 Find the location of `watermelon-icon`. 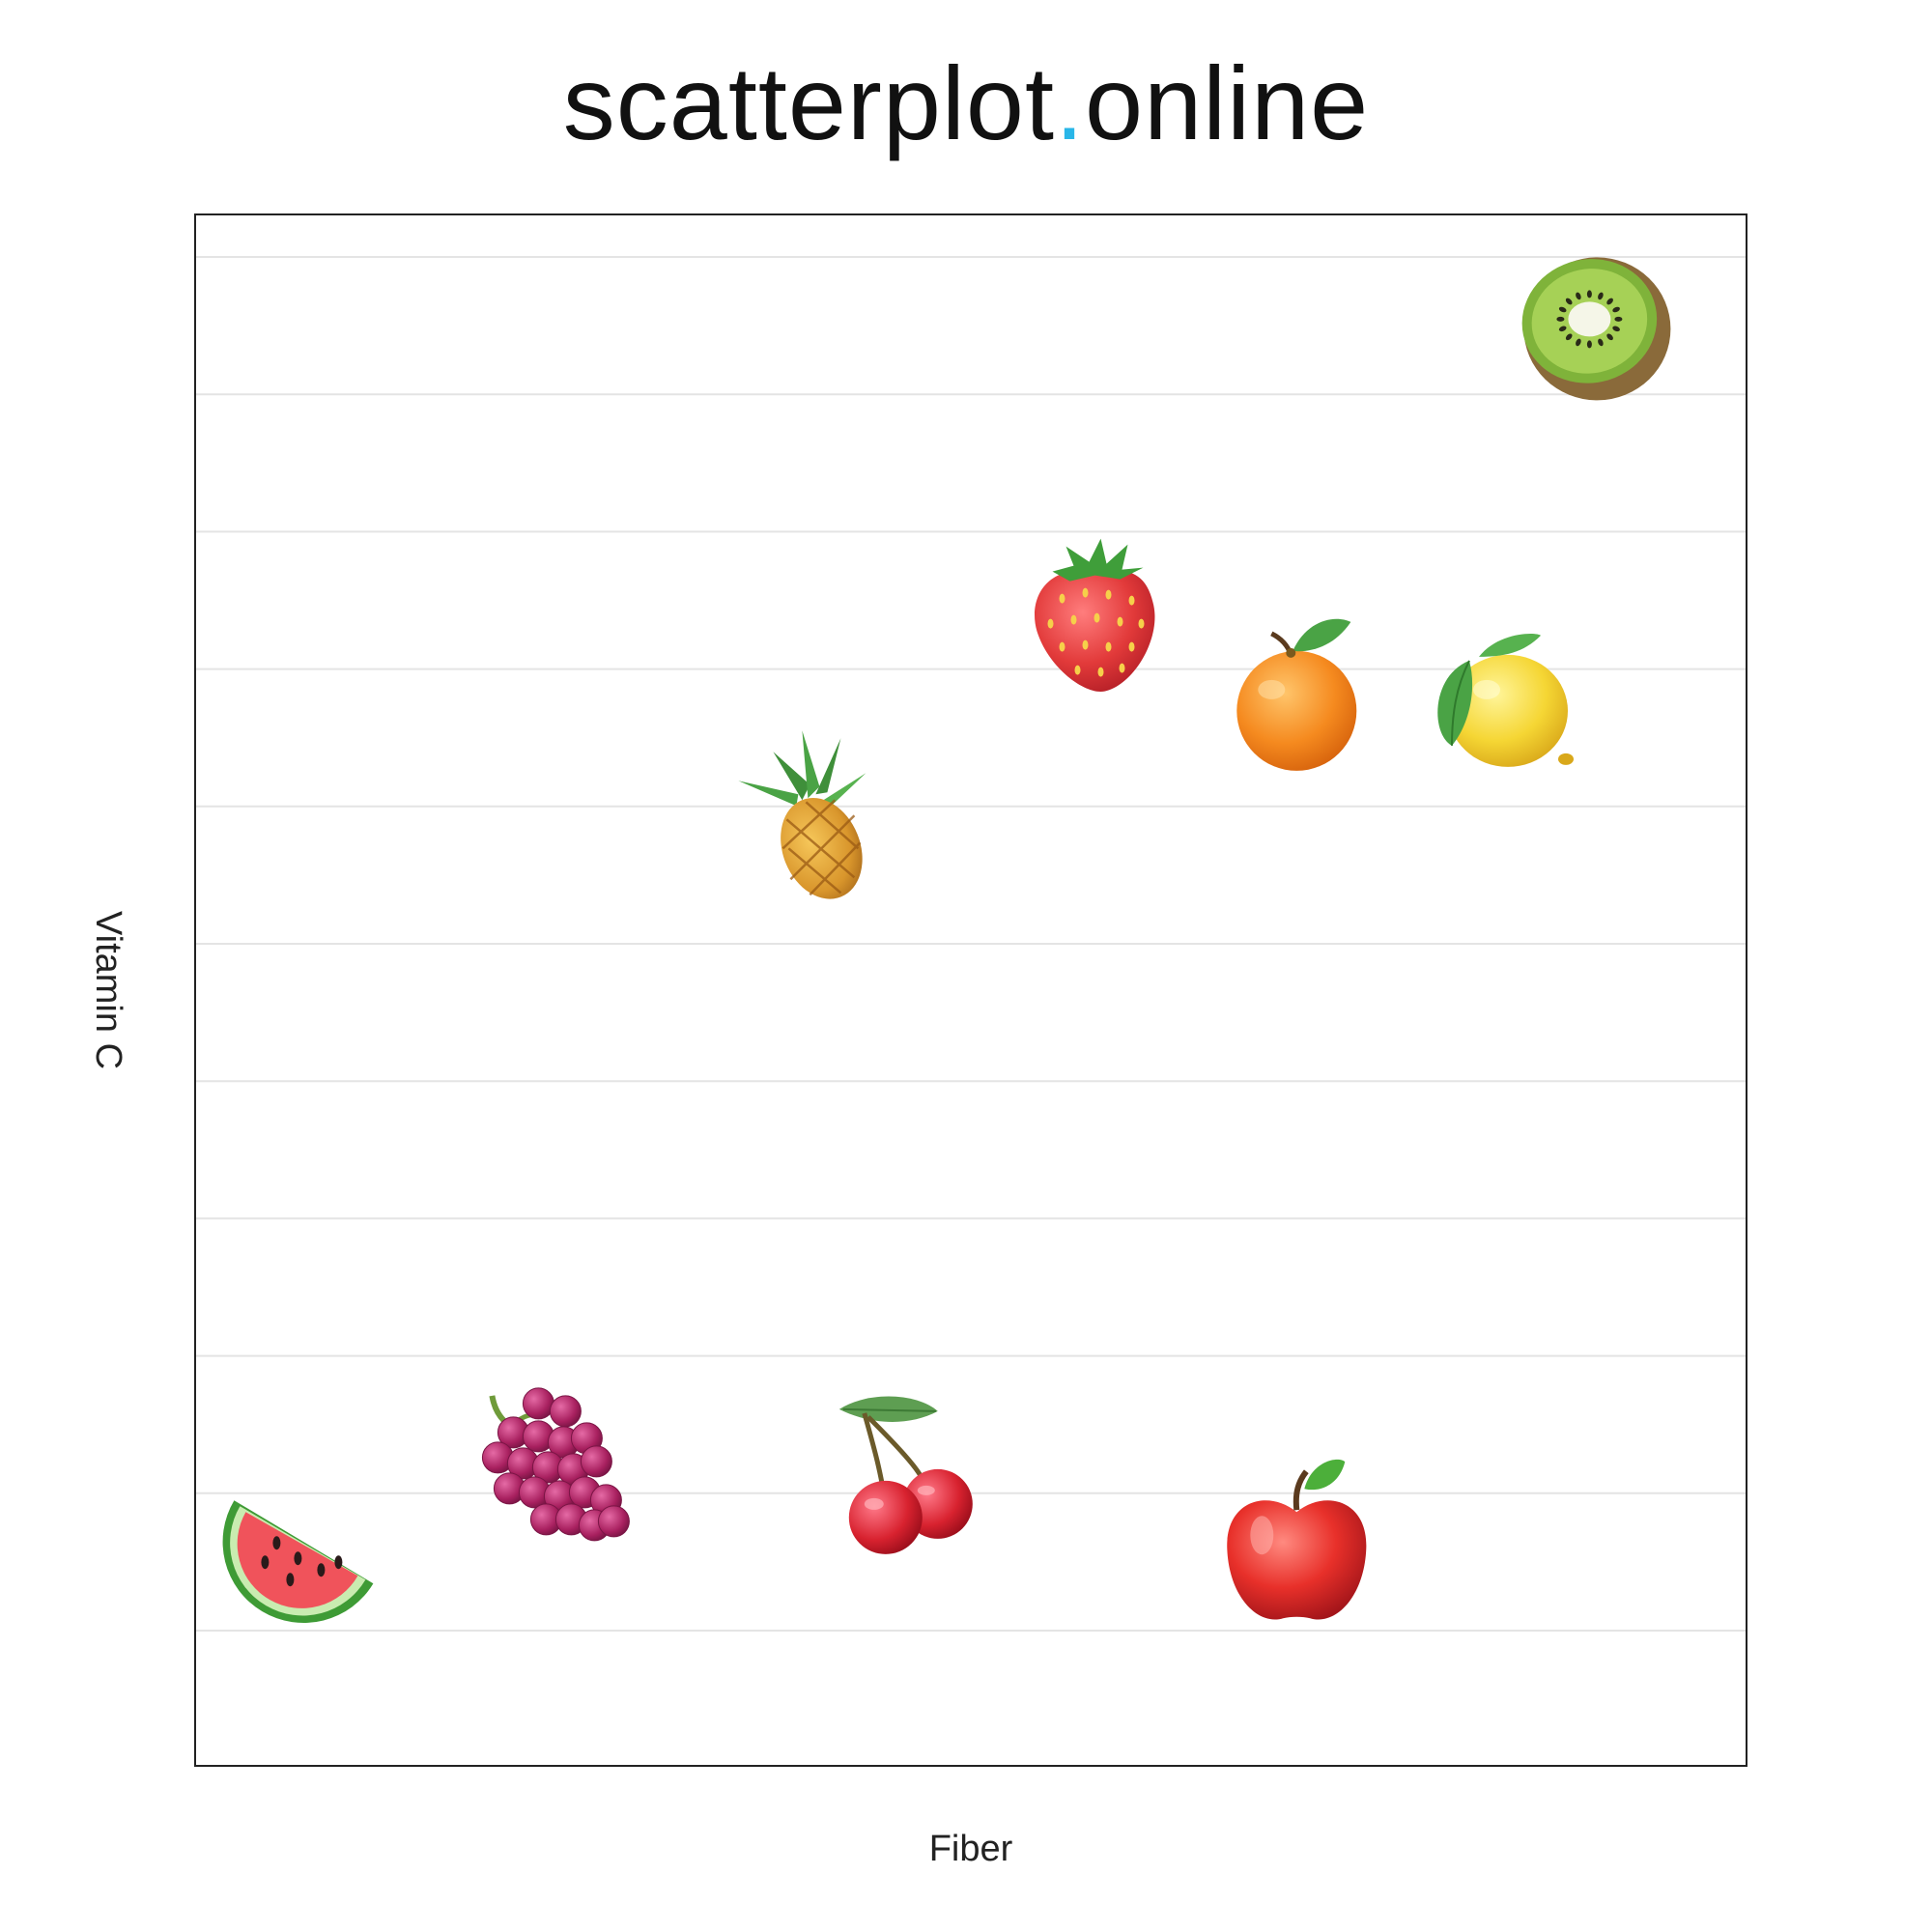

watermelon-icon is located at coordinates (298, 1562).